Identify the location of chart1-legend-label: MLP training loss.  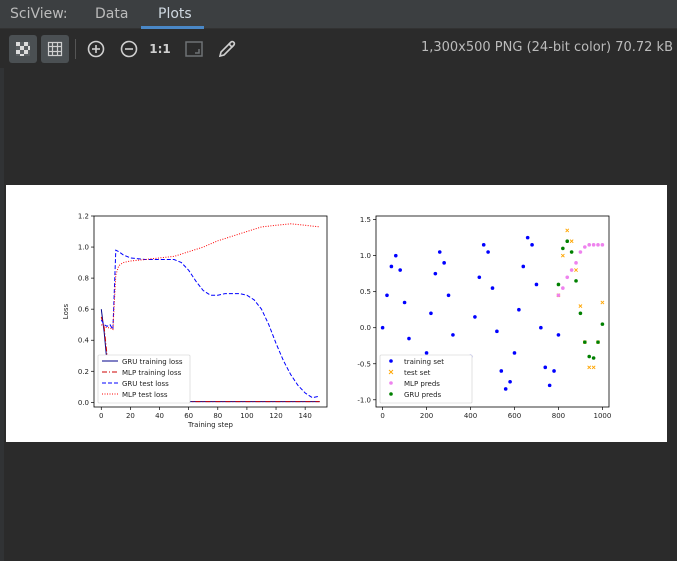
(152, 373).